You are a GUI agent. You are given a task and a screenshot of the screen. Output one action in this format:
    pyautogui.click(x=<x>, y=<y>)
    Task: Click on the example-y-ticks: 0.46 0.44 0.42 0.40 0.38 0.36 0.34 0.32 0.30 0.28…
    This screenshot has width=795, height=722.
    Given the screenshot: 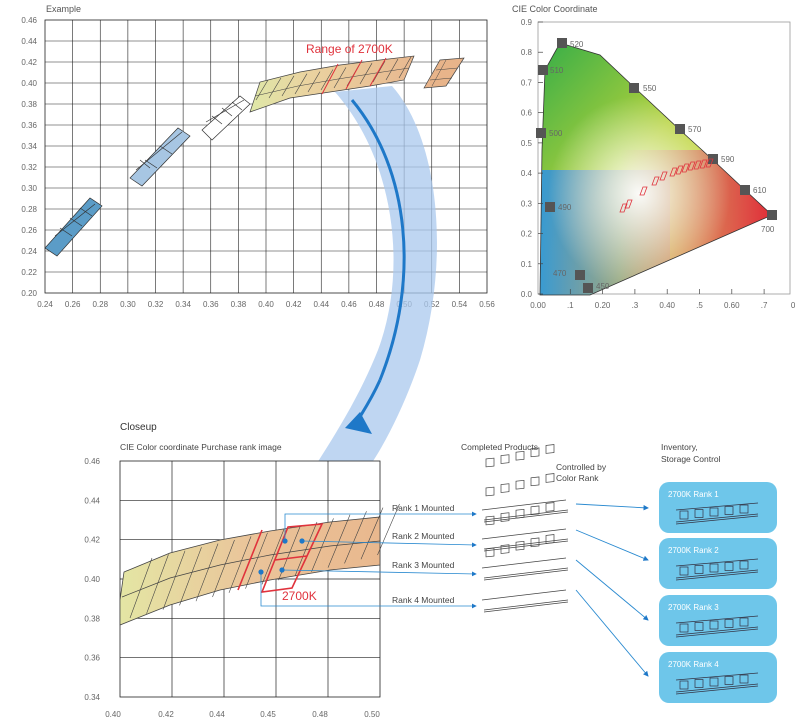 What is the action you would take?
    pyautogui.click(x=29, y=157)
    